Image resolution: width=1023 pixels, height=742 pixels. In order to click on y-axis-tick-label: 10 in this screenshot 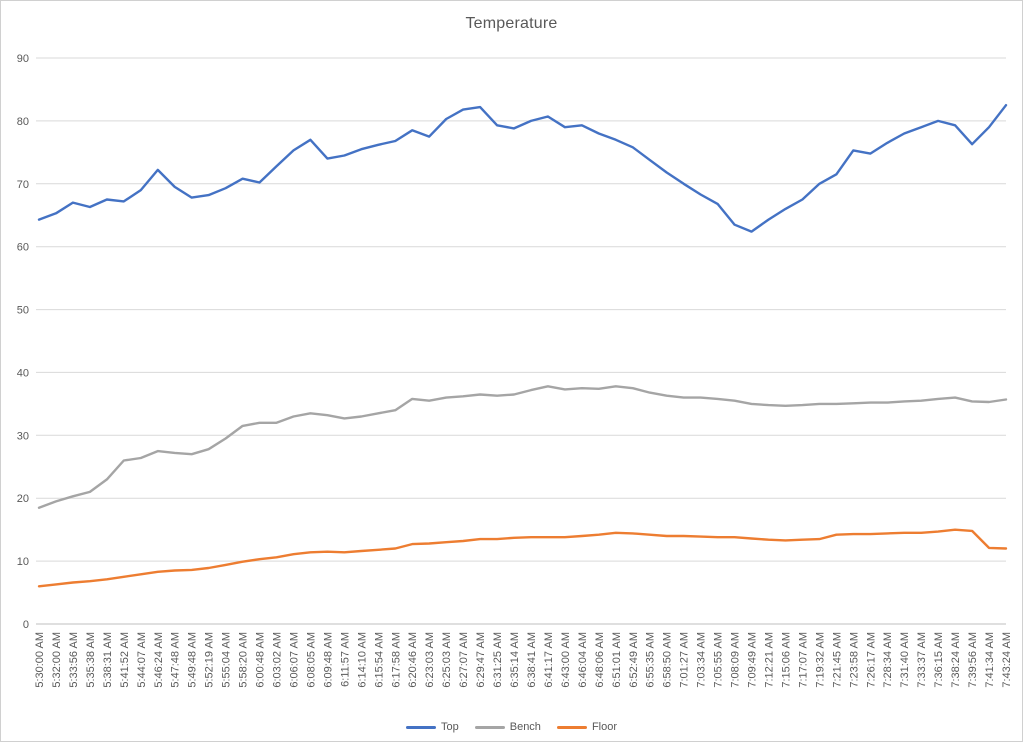, I will do `click(23, 562)`.